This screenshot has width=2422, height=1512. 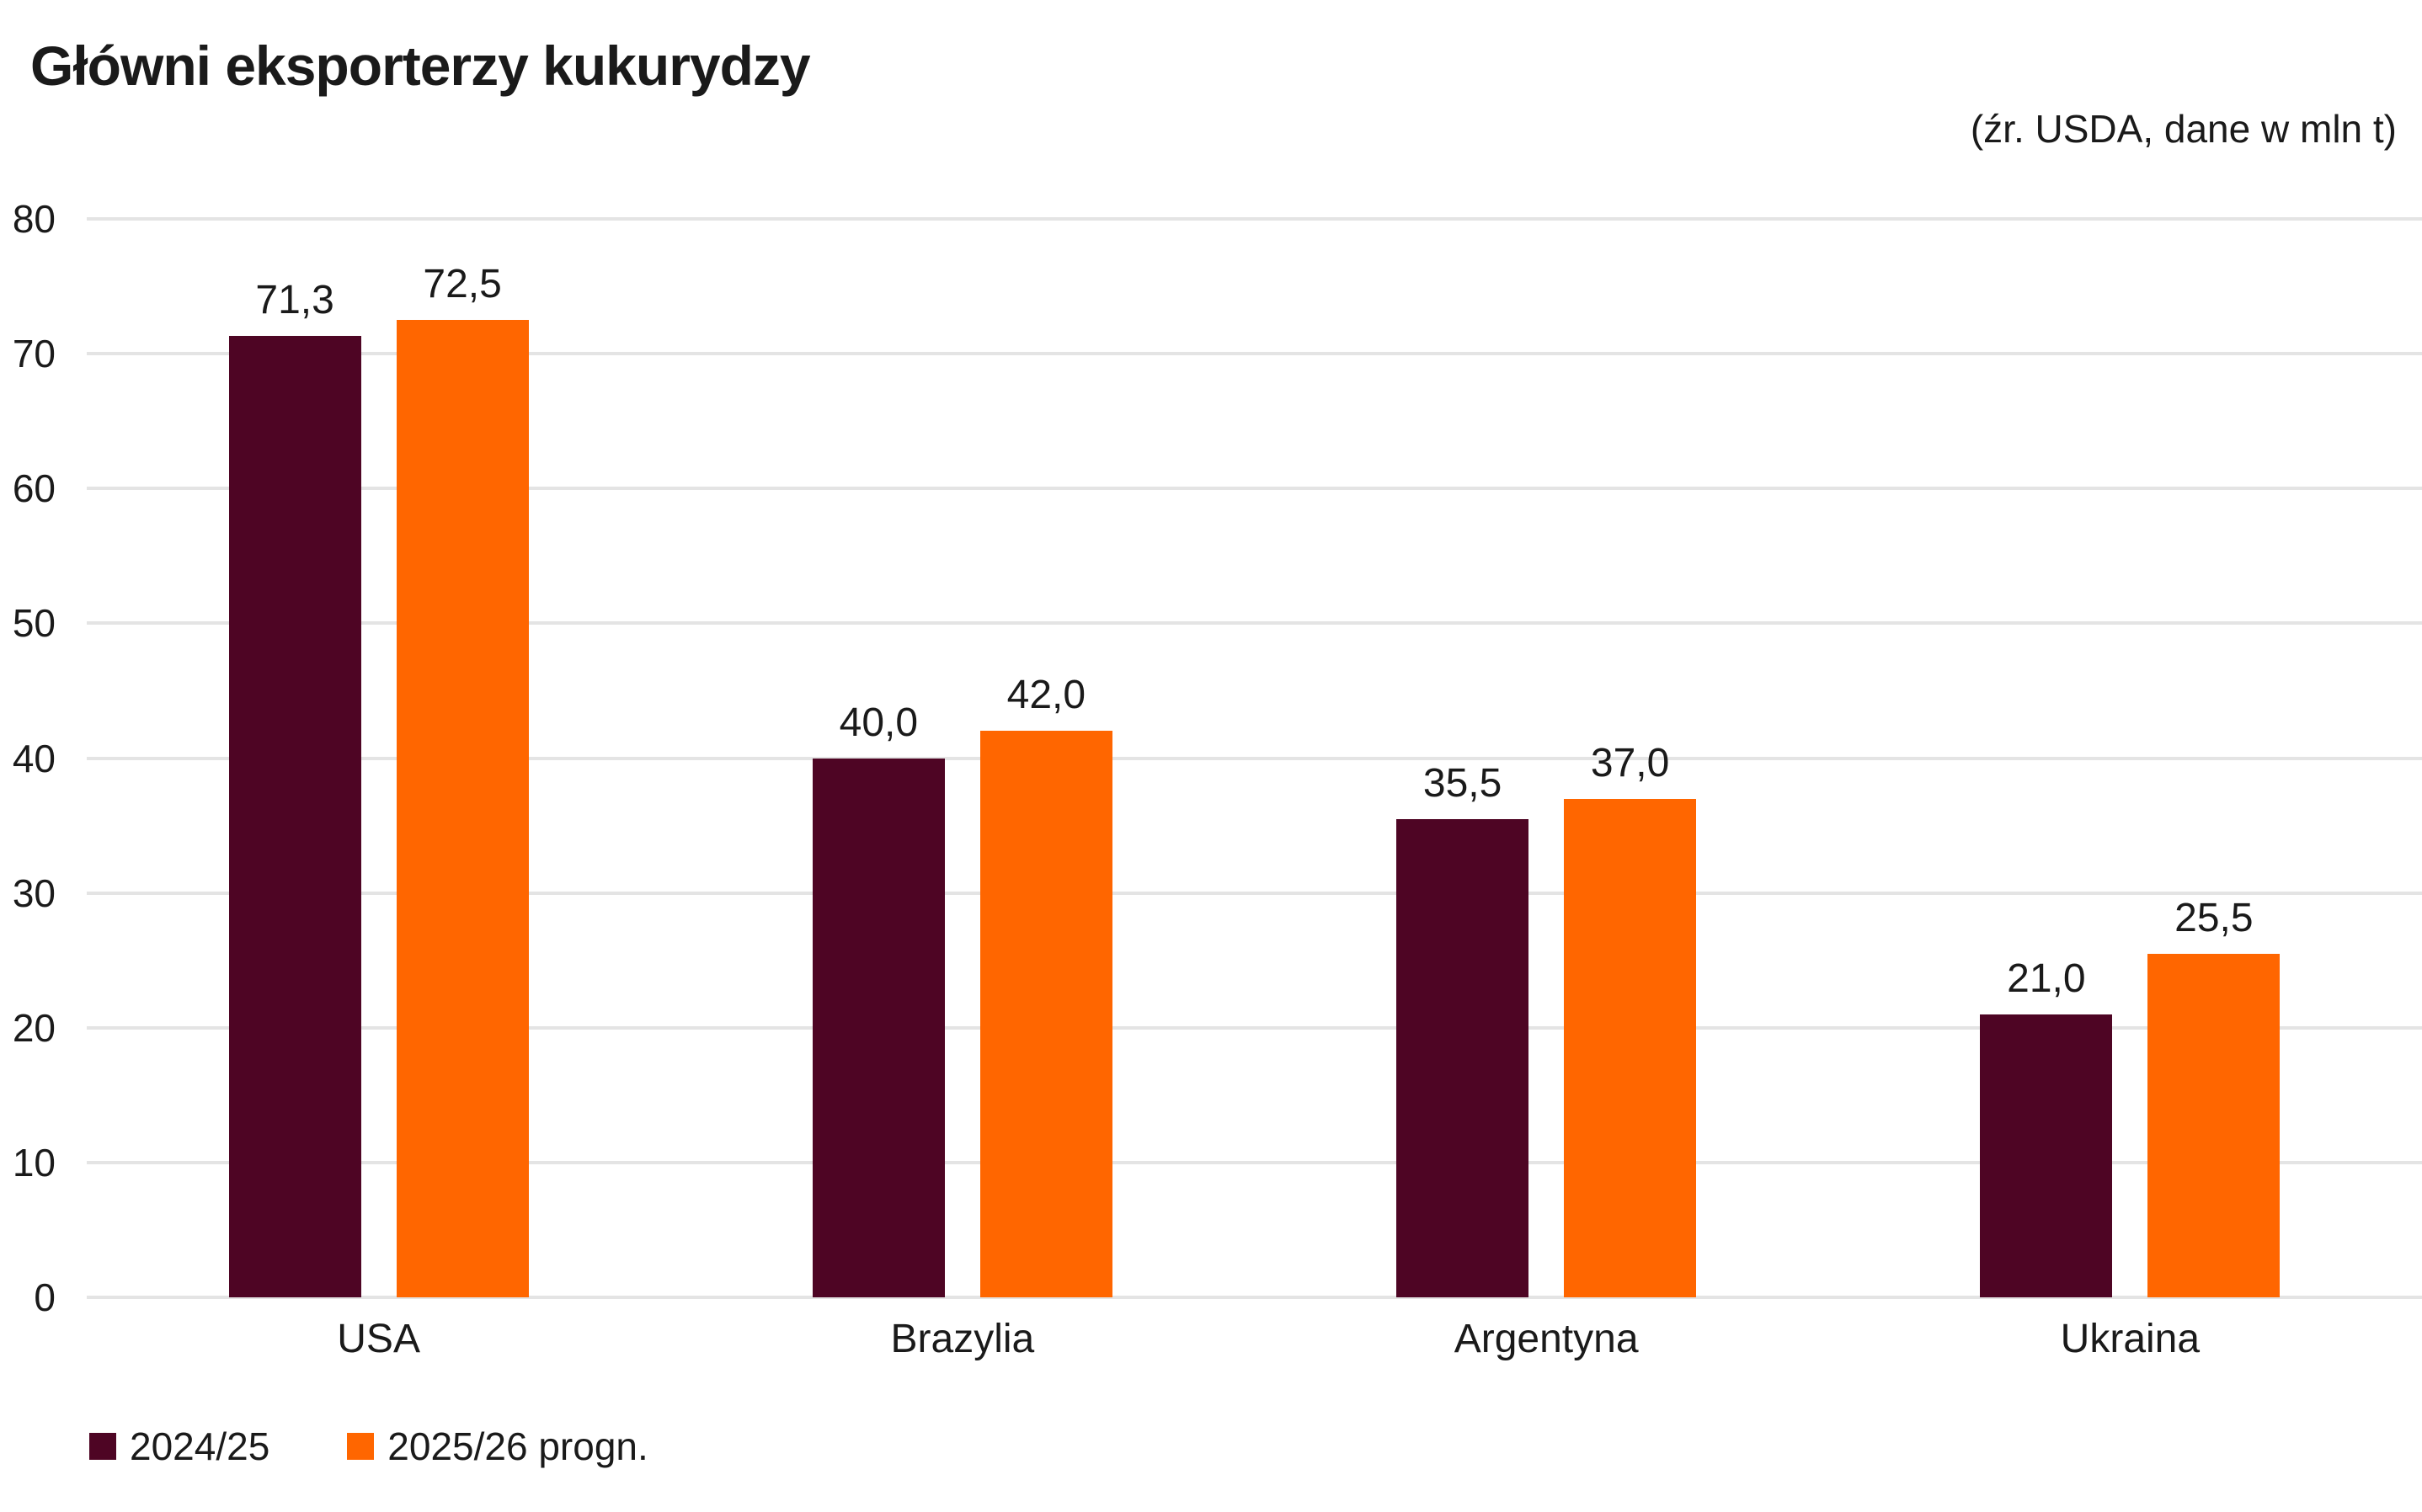 I want to click on value-label-2024-25-argentyna: 35,5, so click(x=1462, y=783).